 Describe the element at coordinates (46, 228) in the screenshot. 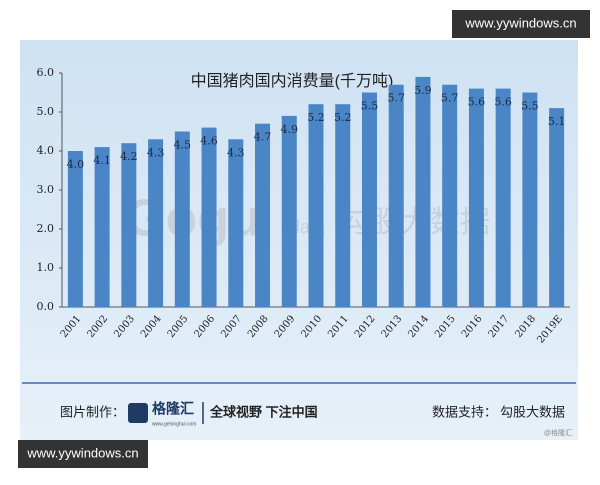

I see `y-tick-label: 2.0` at that location.